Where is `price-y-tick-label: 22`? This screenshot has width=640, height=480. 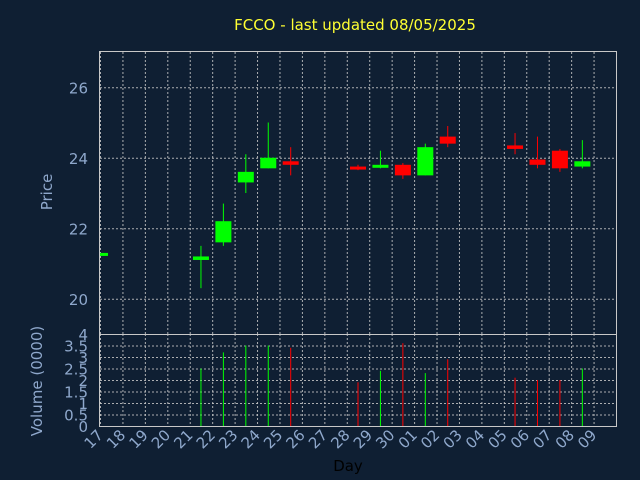 price-y-tick-label: 22 is located at coordinates (78, 229).